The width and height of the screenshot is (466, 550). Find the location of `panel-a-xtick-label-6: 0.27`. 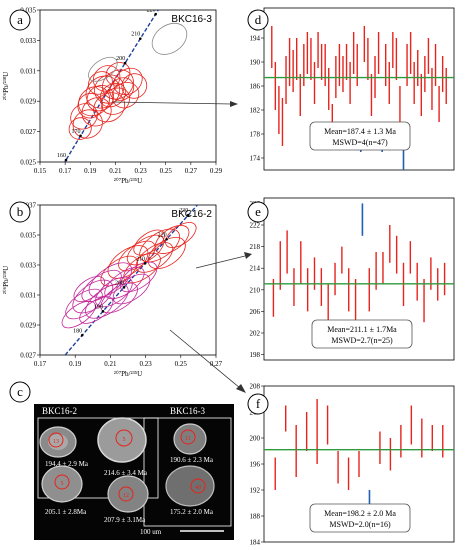

panel-a-xtick-label-6: 0.27 is located at coordinates (191, 171).